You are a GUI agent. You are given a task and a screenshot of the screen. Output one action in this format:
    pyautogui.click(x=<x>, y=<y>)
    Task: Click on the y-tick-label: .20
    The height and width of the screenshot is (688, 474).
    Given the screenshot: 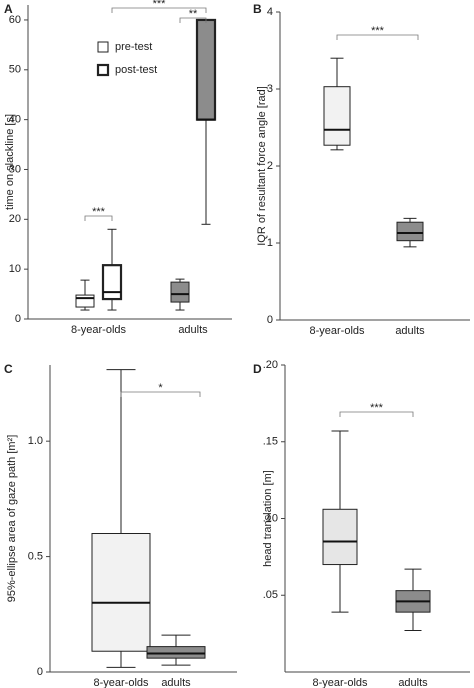 What is the action you would take?
    pyautogui.click(x=270, y=365)
    